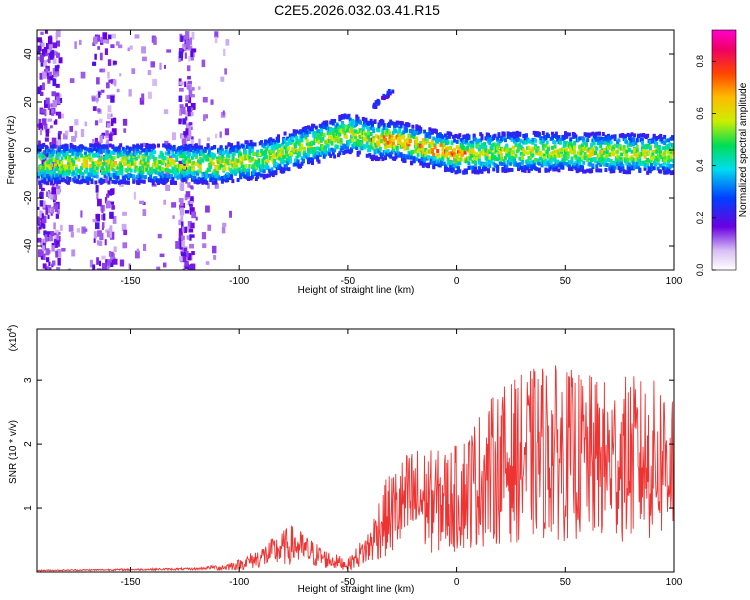 Image resolution: width=750 pixels, height=600 pixels. I want to click on svg-text: (x104), so click(13, 338).